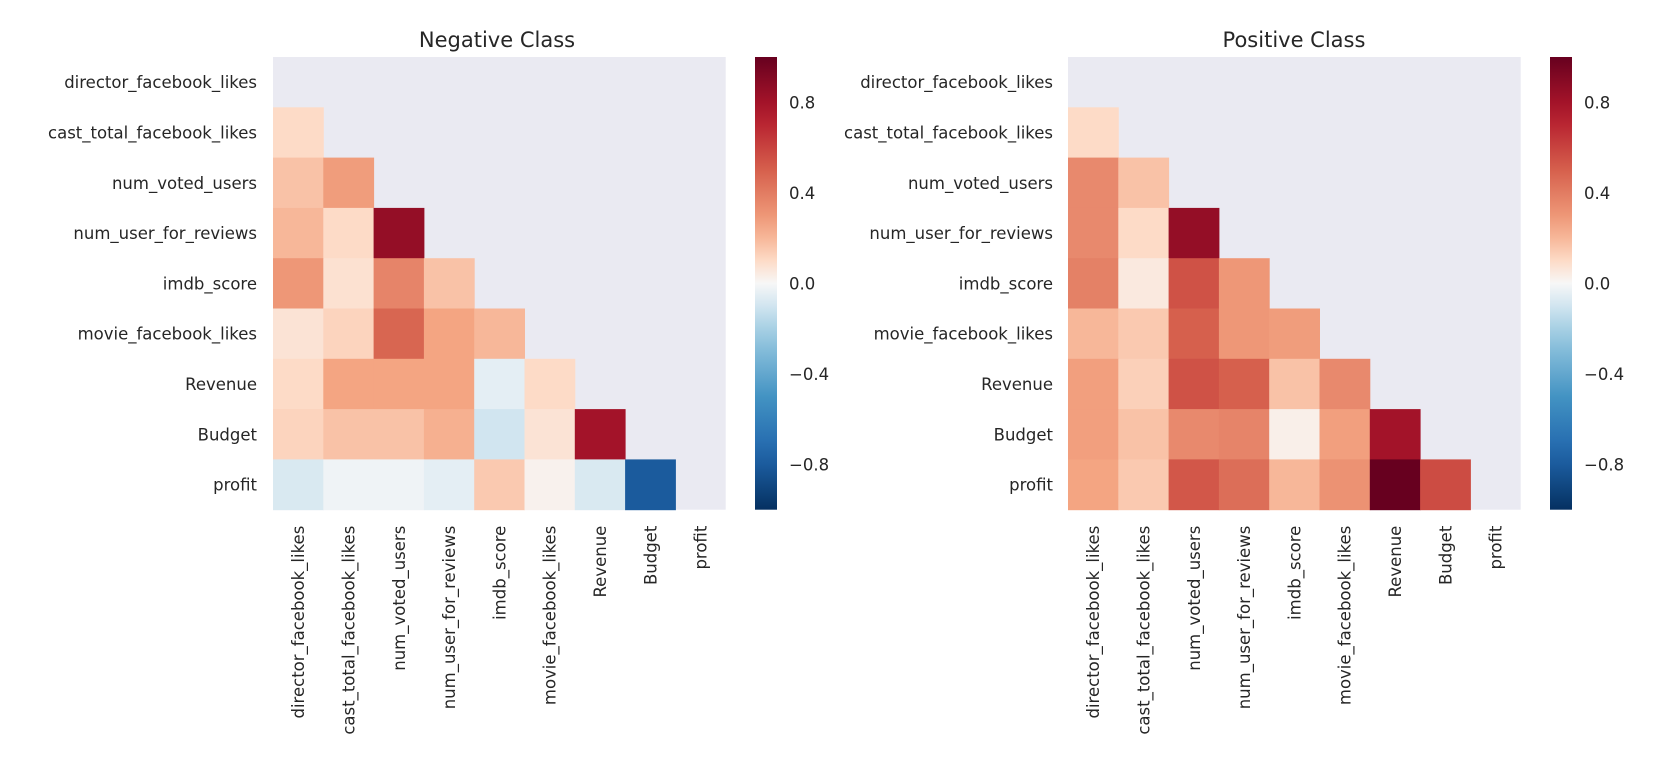 The image size is (1672, 773). I want to click on row-label: imdb_score, so click(1006, 284).